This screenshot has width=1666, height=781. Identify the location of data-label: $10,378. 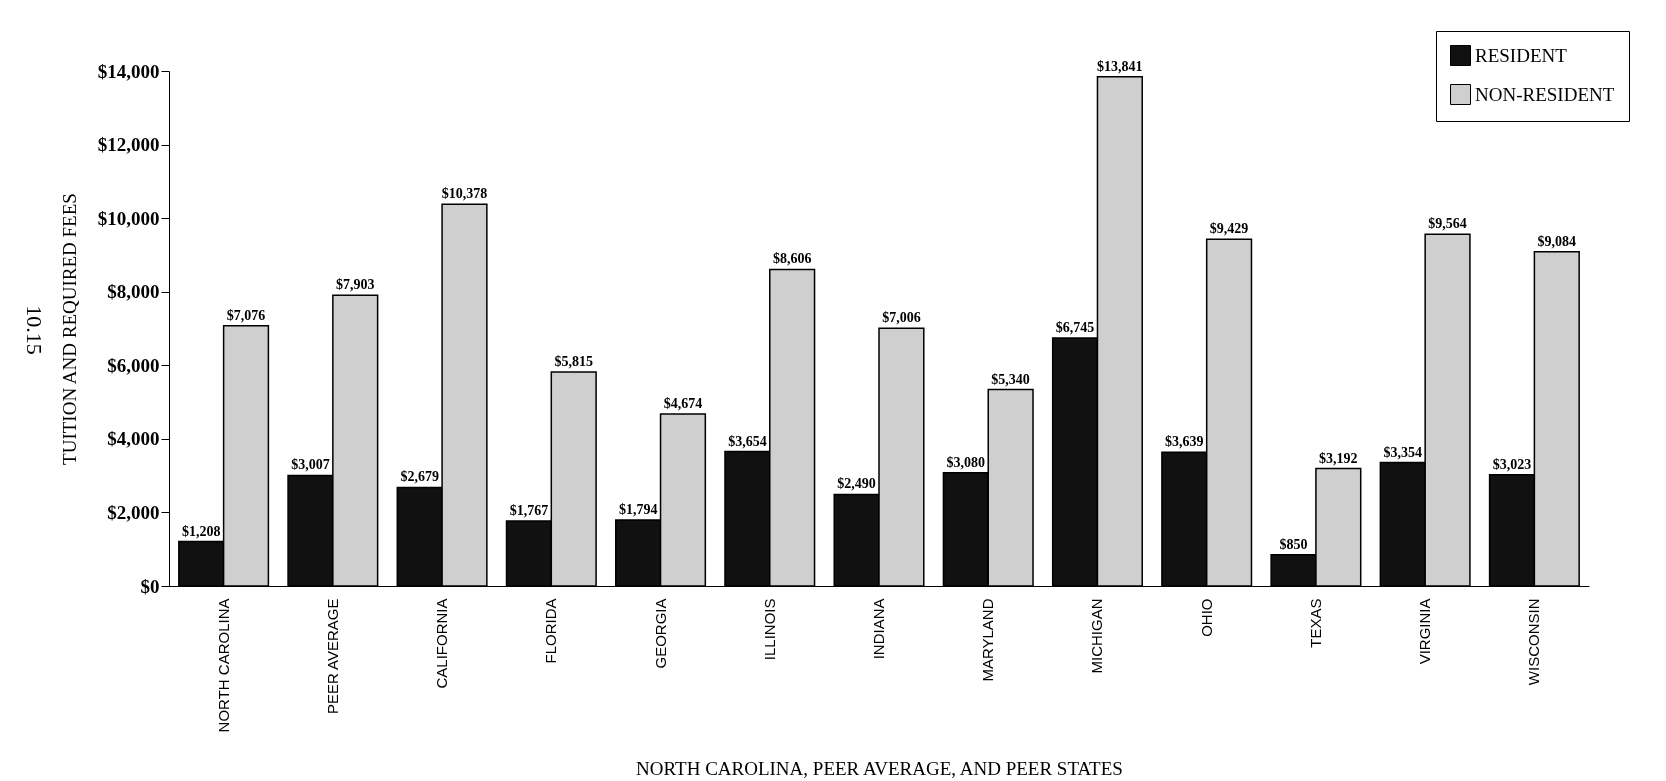
(464, 194).